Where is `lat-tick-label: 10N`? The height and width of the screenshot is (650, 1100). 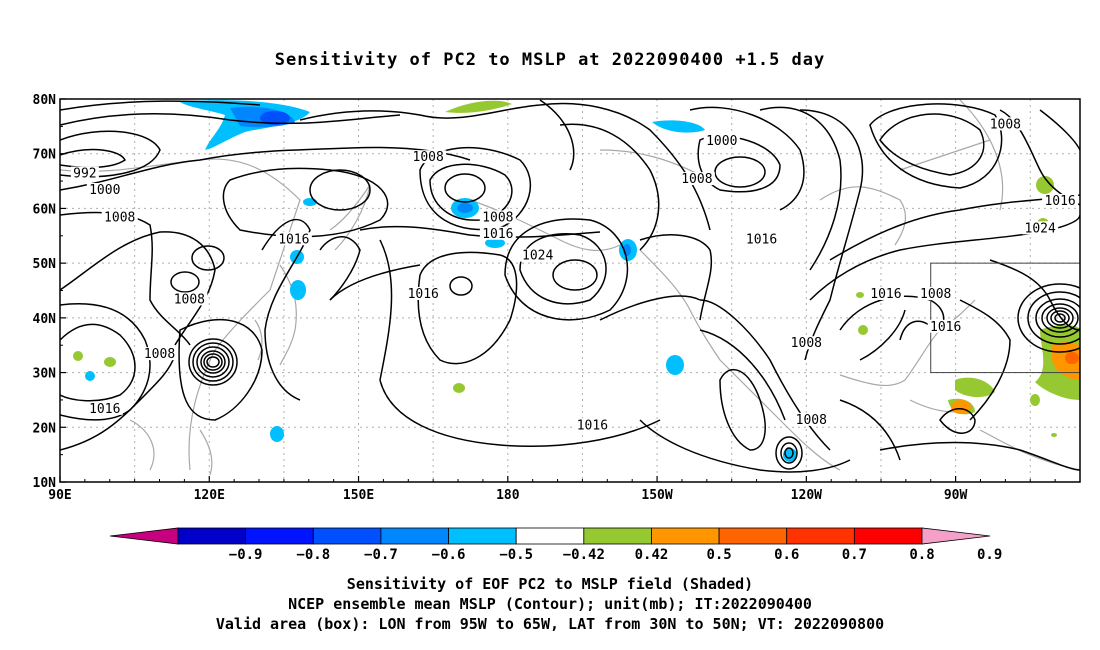 lat-tick-label: 10N is located at coordinates (45, 483).